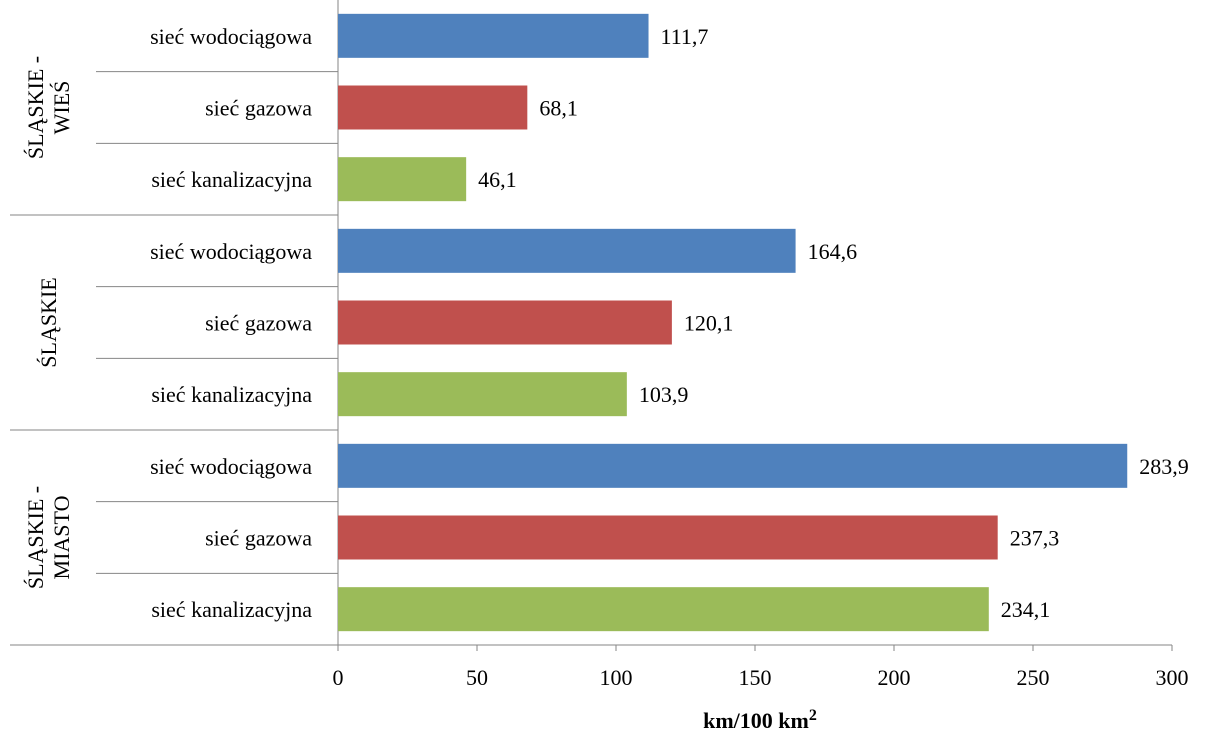 The width and height of the screenshot is (1205, 737). I want to click on bar-value-label: 283,9, so click(1164, 466).